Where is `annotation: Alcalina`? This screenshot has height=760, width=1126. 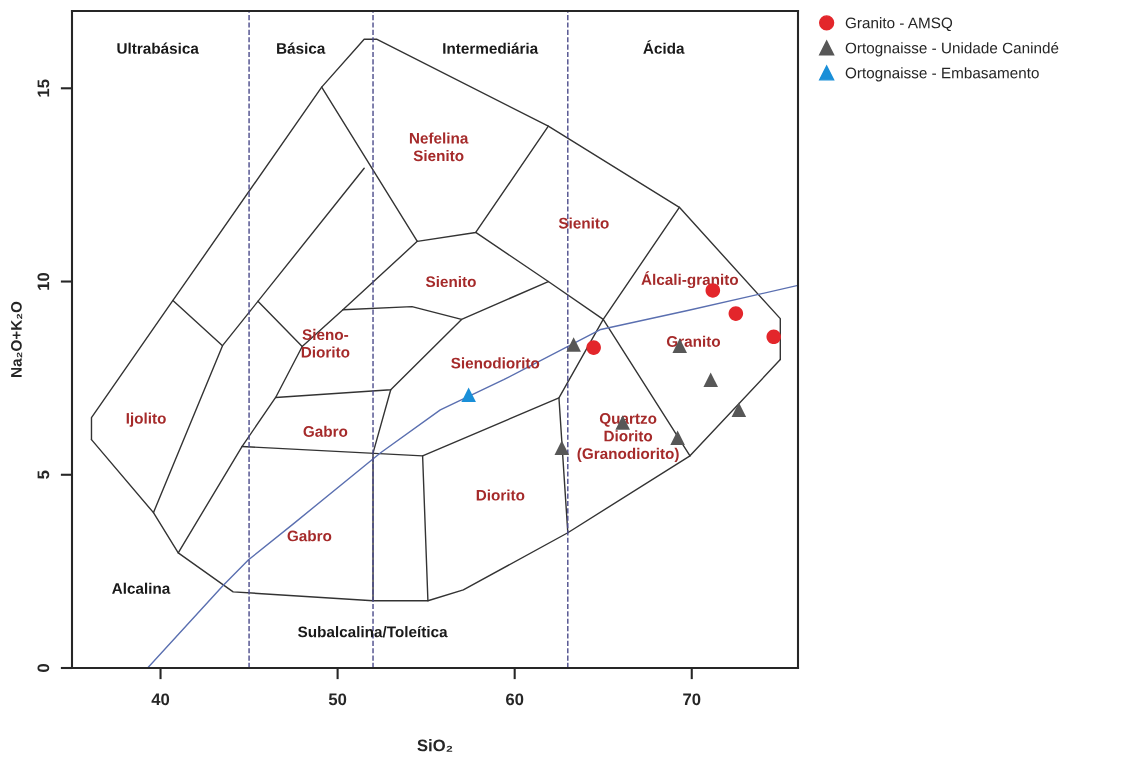
annotation: Alcalina is located at coordinates (141, 588).